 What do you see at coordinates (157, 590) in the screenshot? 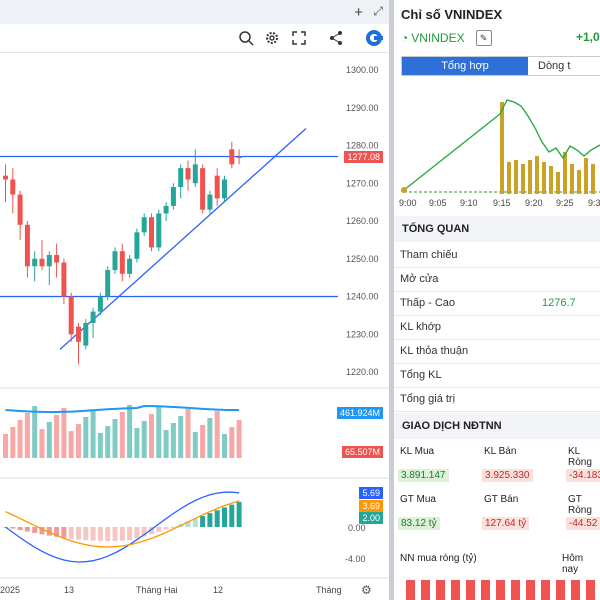
I see `x-label-february: Tháng Hai` at bounding box center [157, 590].